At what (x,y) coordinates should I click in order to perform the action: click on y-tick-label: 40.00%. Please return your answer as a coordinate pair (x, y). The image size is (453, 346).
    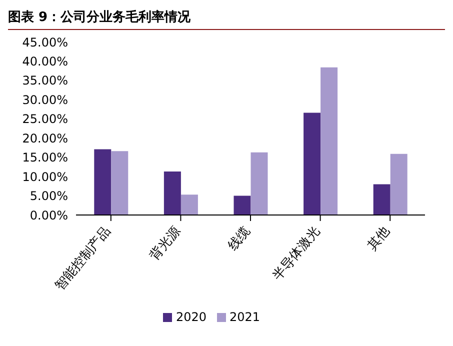
    Looking at the image, I should click on (45, 61).